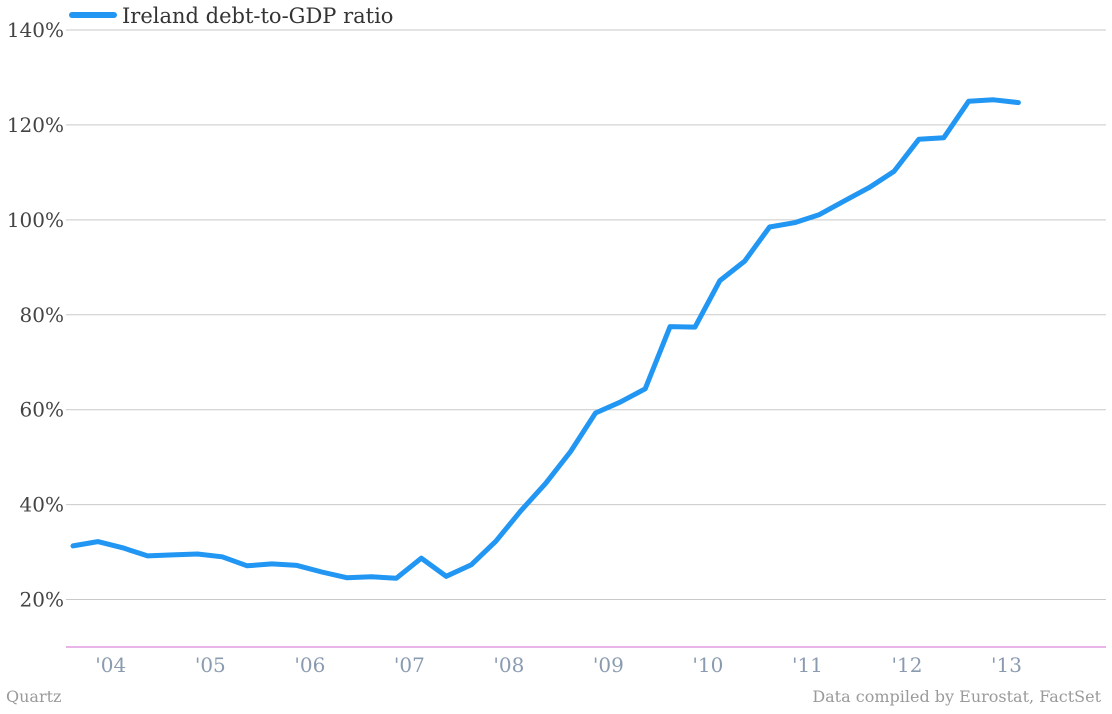 This screenshot has height=714, width=1112. Describe the element at coordinates (409, 665) in the screenshot. I see `x-tick-label: '07` at that location.